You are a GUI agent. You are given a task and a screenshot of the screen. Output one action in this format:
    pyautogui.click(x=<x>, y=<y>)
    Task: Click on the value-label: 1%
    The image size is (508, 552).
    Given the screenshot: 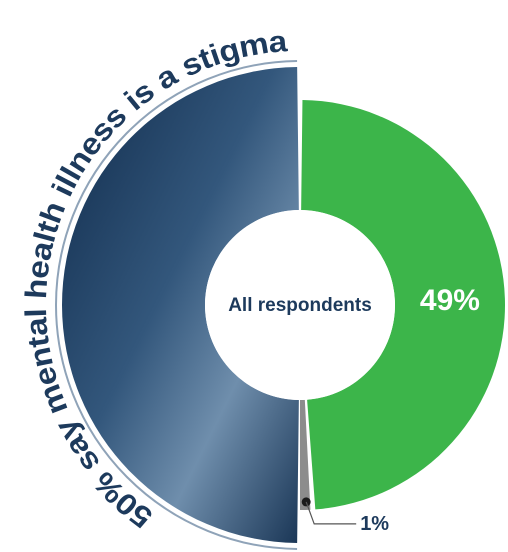 What is the action you would take?
    pyautogui.click(x=374, y=524)
    